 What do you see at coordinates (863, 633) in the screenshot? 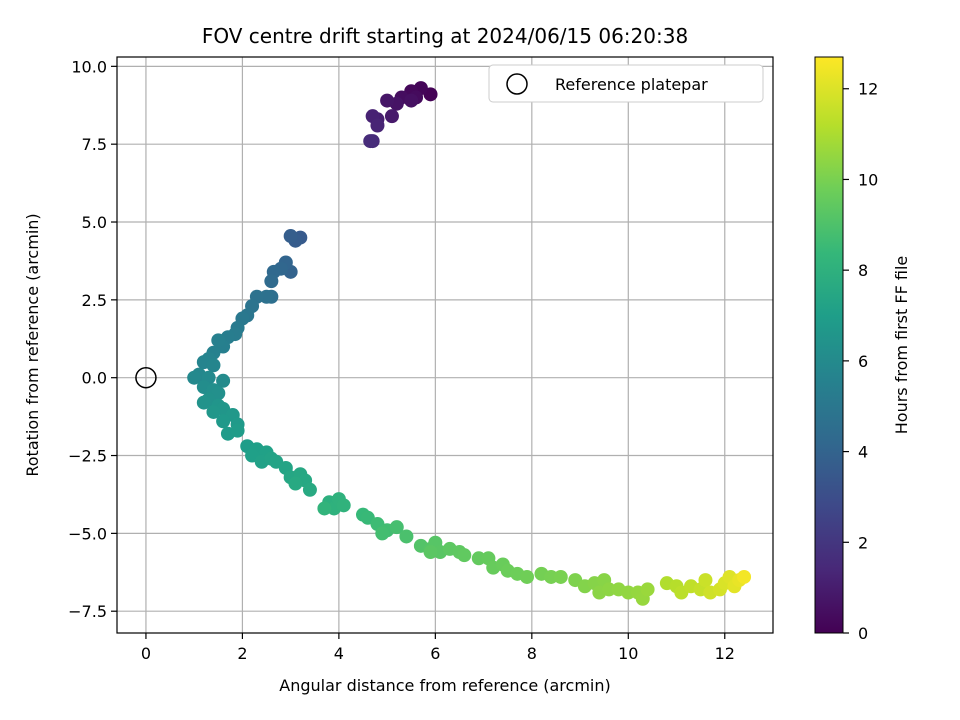
I see `colorbar-tick-label: 0` at bounding box center [863, 633].